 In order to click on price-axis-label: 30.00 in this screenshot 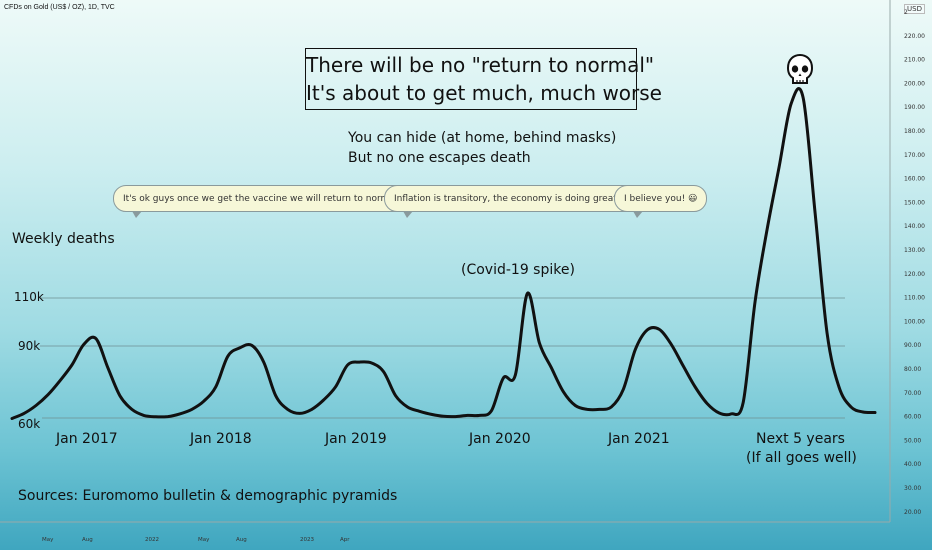, I will do `click(912, 488)`.